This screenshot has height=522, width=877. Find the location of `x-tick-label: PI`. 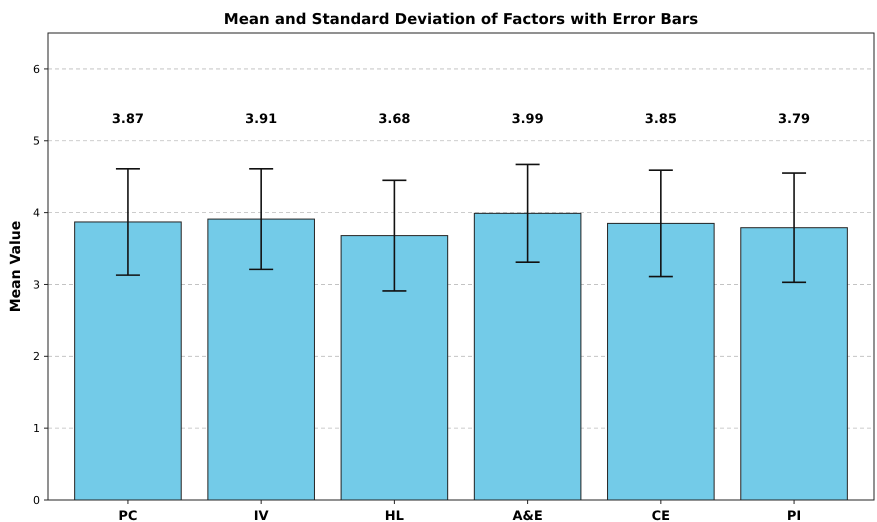

x-tick-label: PI is located at coordinates (794, 515).